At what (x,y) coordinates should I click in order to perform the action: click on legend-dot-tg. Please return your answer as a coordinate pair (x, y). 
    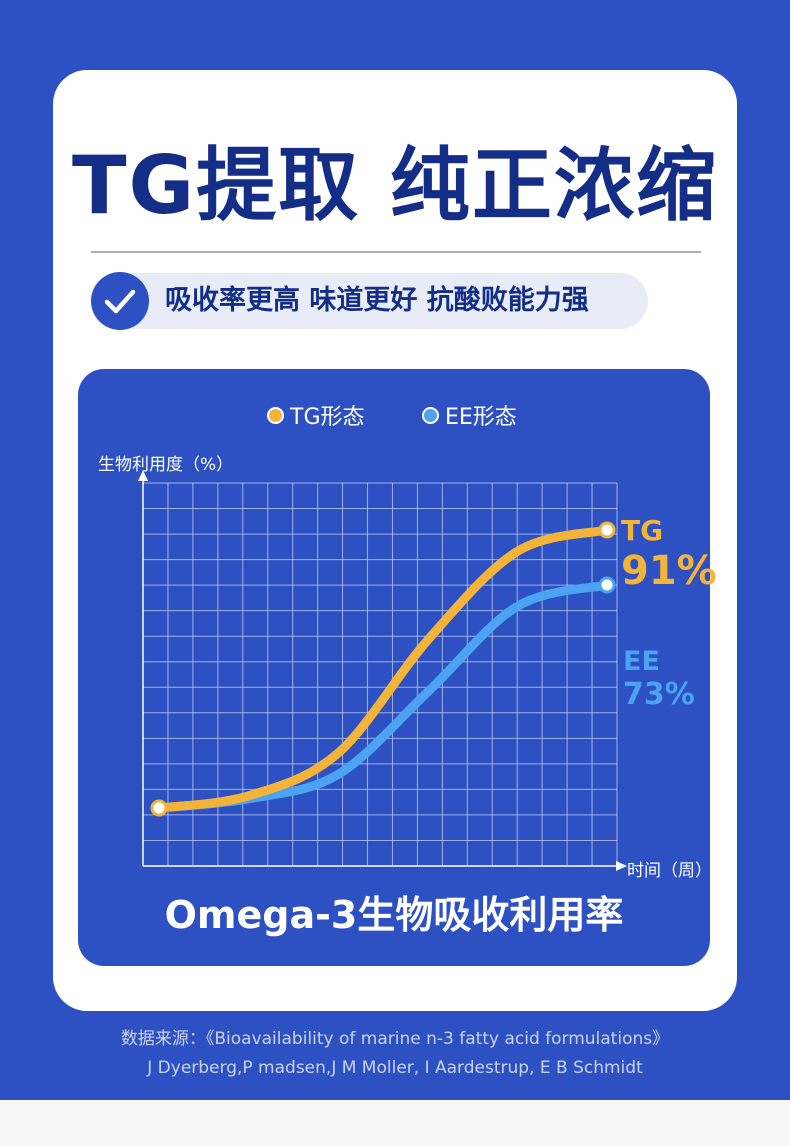
    Looking at the image, I should click on (275, 415).